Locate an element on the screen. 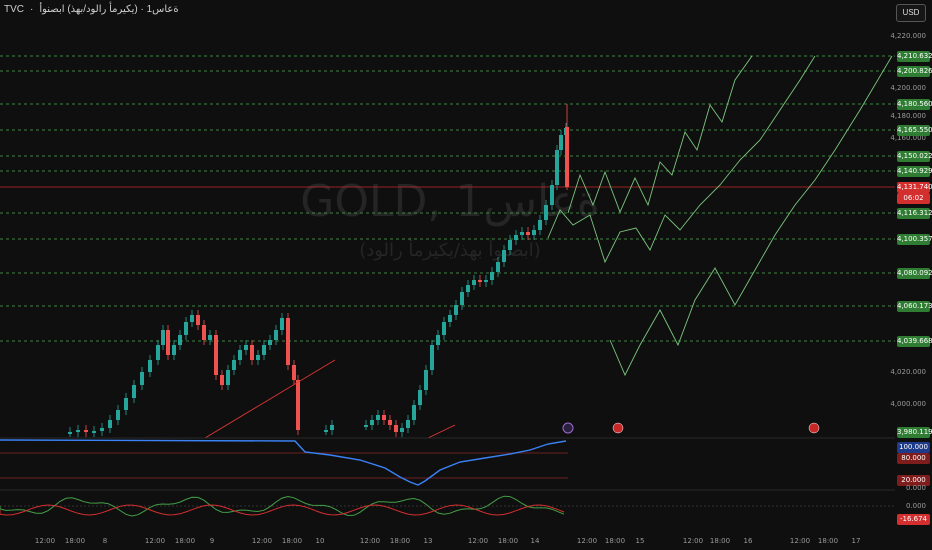 The height and width of the screenshot is (550, 932). time-tick: 17 is located at coordinates (856, 541).